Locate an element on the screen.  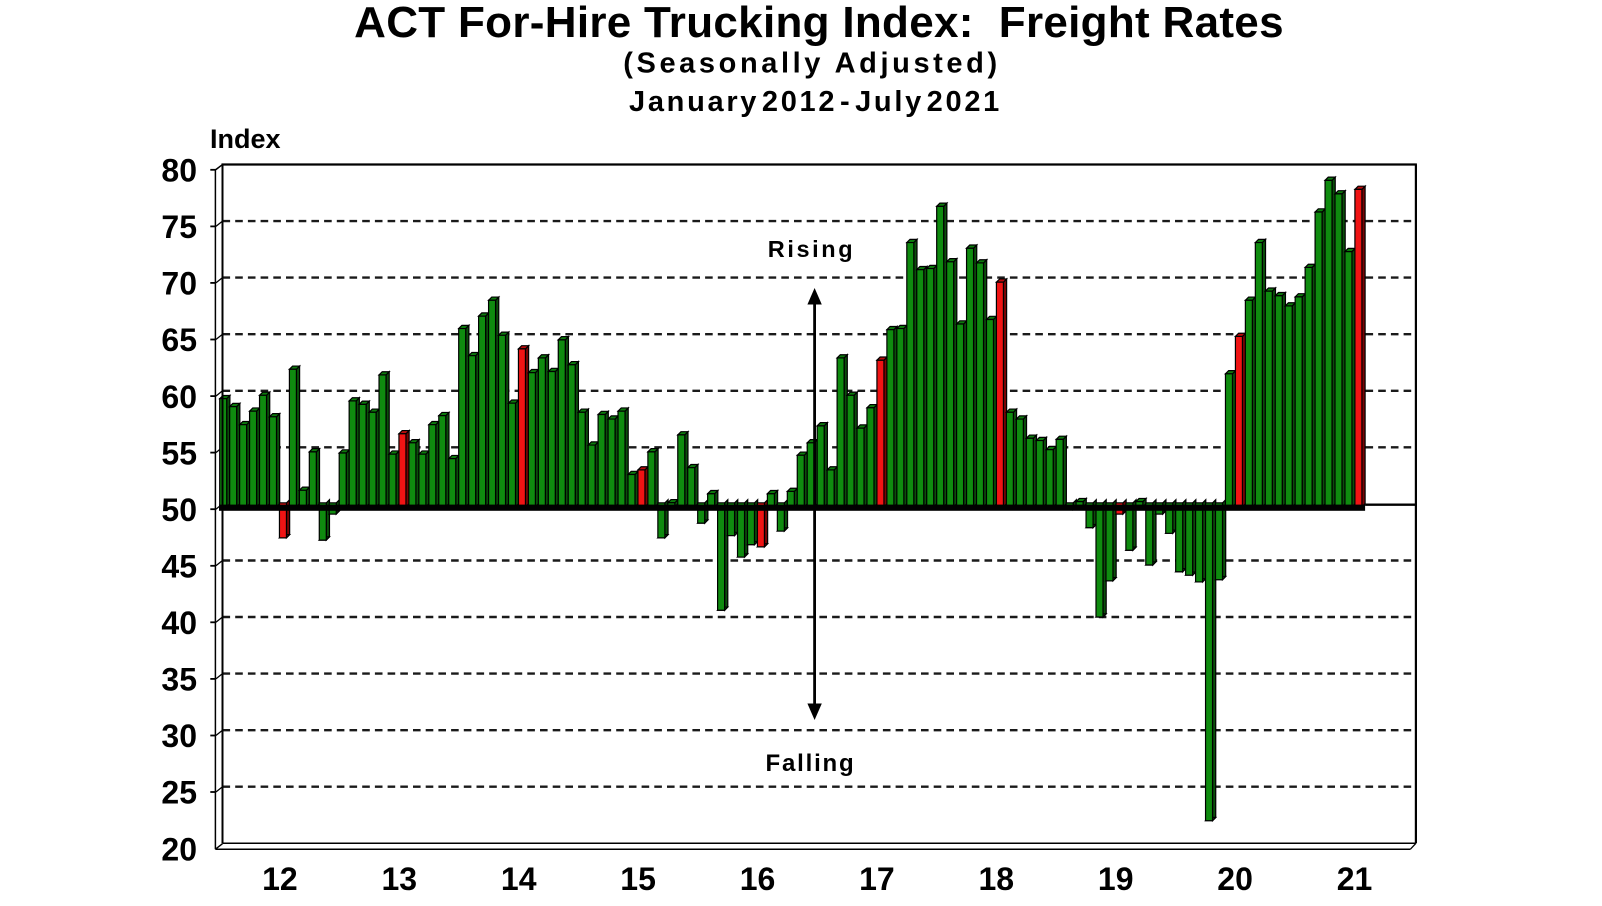
svg-text: 17 is located at coordinates (877, 879).